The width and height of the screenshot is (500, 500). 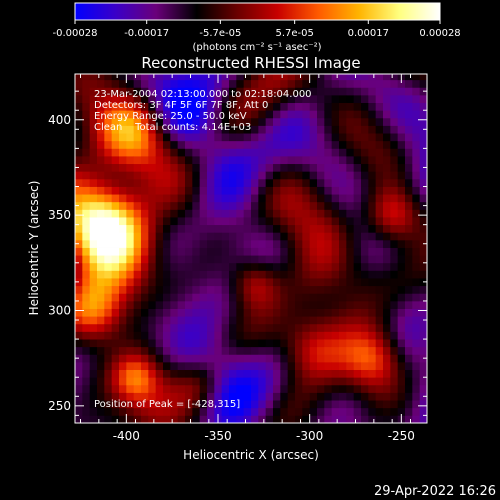 What do you see at coordinates (34, 248) in the screenshot?
I see `y-axis-label: Heliocentric Y (arcsec)` at bounding box center [34, 248].